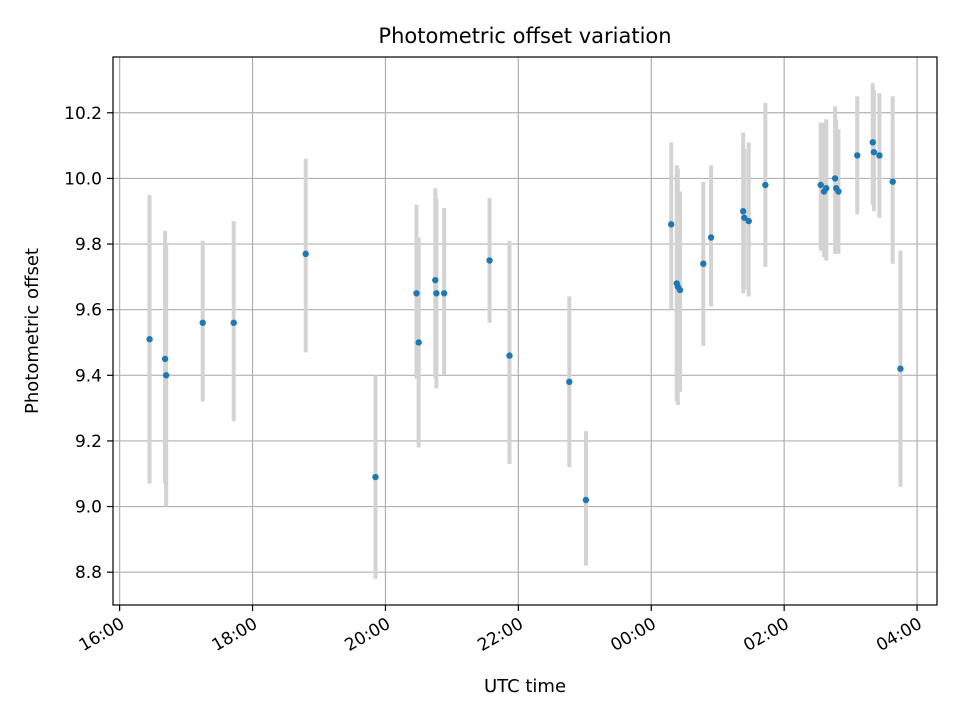  What do you see at coordinates (88, 508) in the screenshot?
I see `y-tick-label: 9.0` at bounding box center [88, 508].